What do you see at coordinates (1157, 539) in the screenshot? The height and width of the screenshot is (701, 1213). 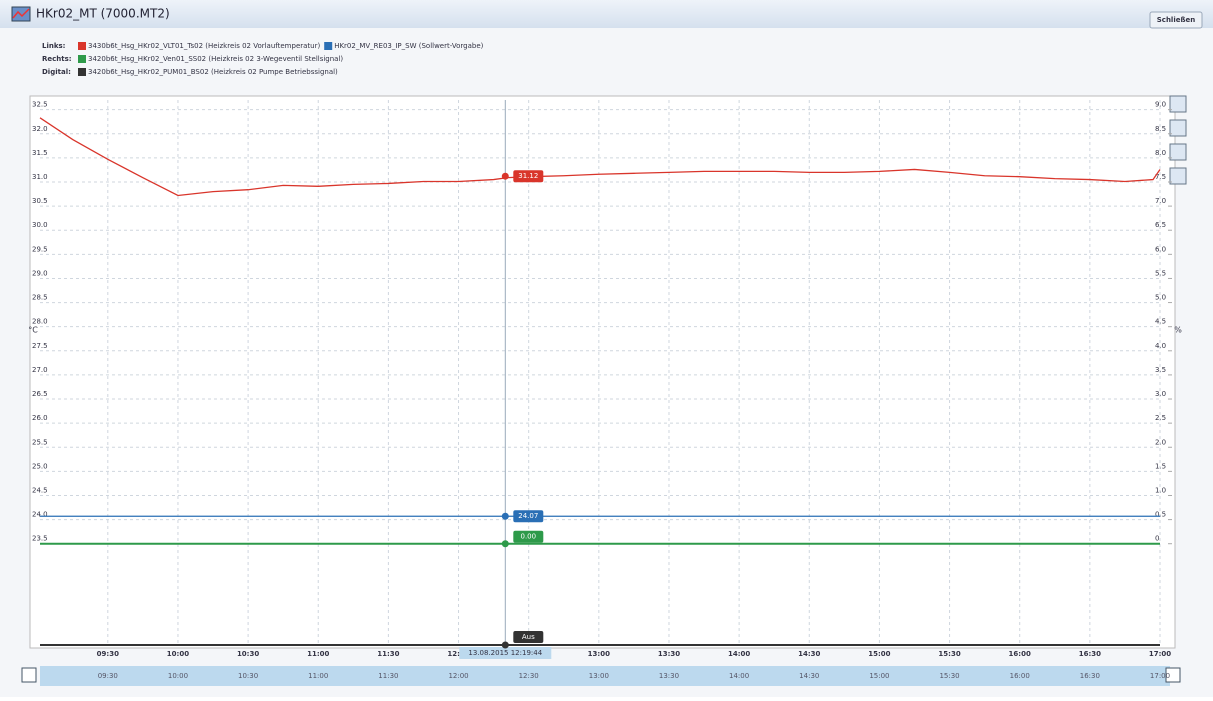 I see `y2-tick-label: 0` at bounding box center [1157, 539].